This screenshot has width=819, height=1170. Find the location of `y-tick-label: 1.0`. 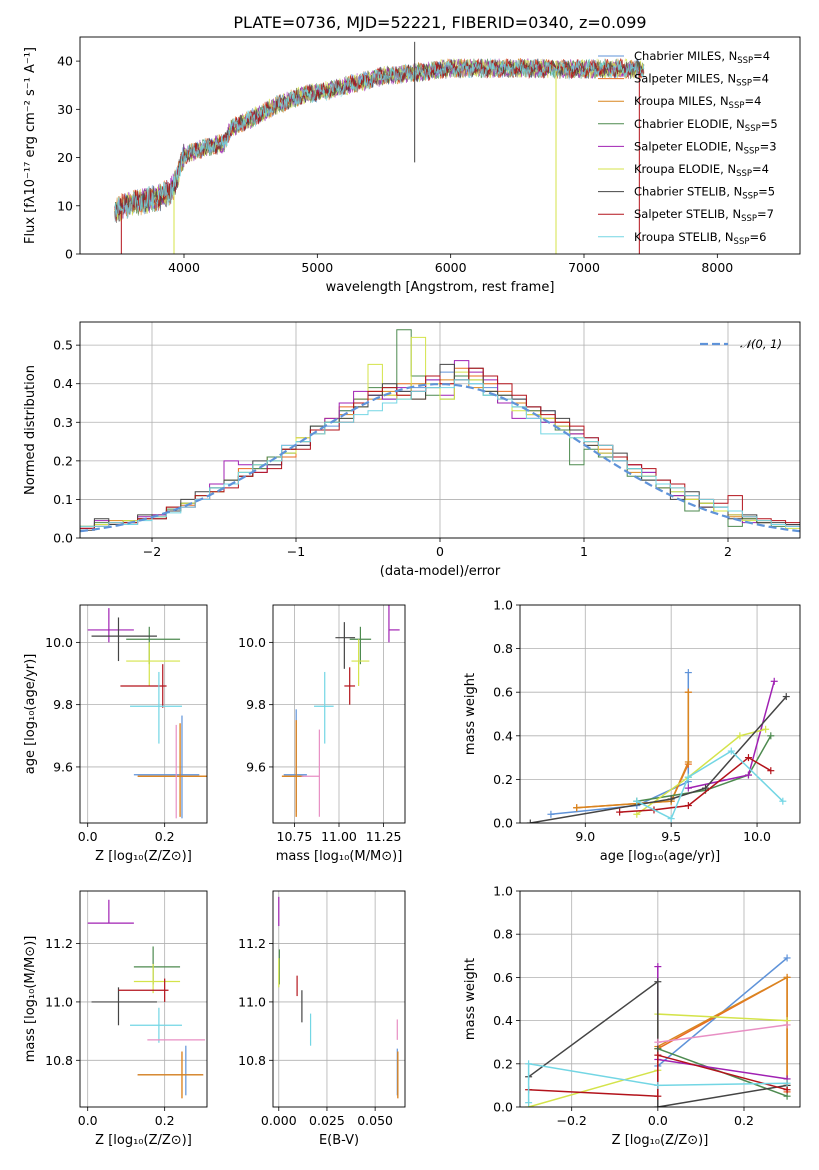

y-tick-label: 1.0 is located at coordinates (503, 891).